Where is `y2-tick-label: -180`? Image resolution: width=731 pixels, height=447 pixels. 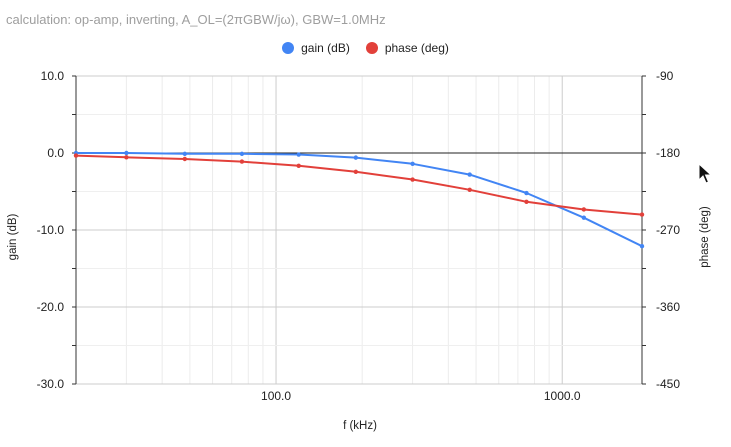 y2-tick-label: -180 is located at coordinates (668, 153).